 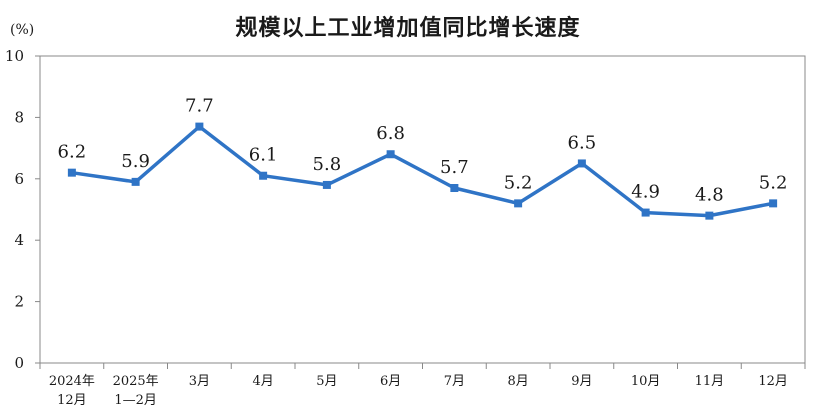 I want to click on data-label: 6.8, so click(x=390, y=133).